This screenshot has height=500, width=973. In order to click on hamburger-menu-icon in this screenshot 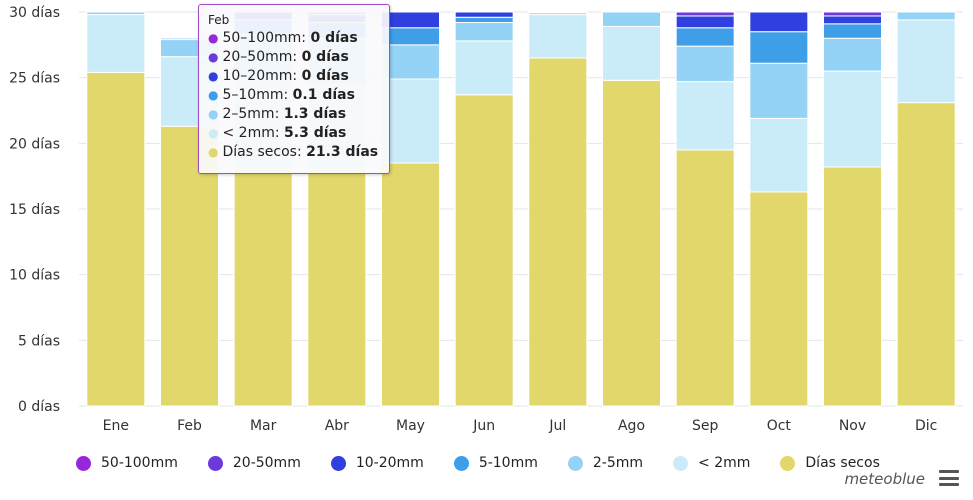, I will do `click(949, 478)`.